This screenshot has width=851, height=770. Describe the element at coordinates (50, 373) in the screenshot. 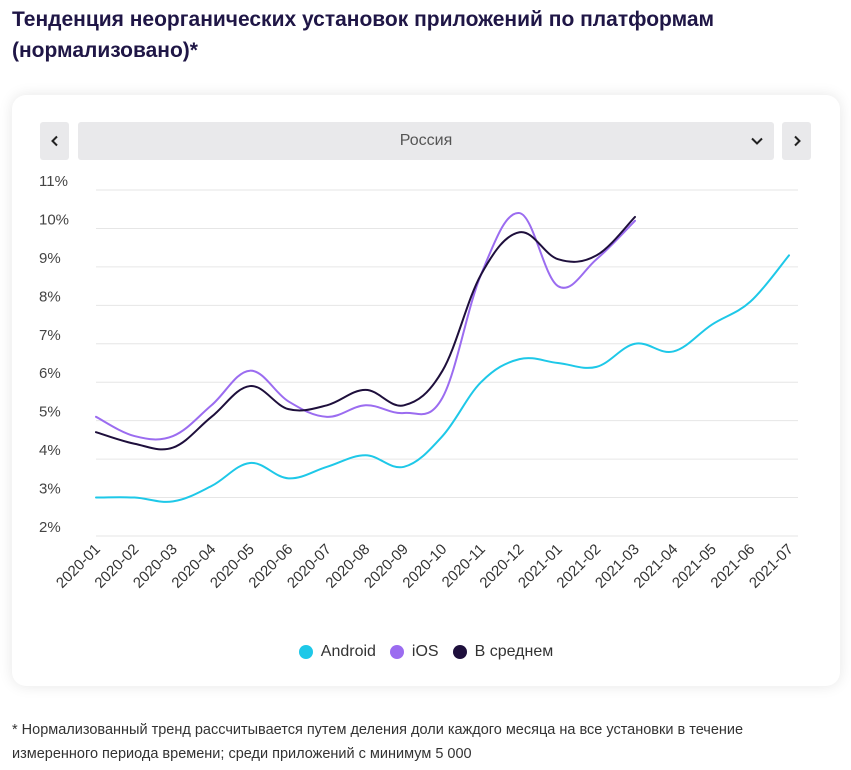

I see `y-tick-label: 6%` at that location.